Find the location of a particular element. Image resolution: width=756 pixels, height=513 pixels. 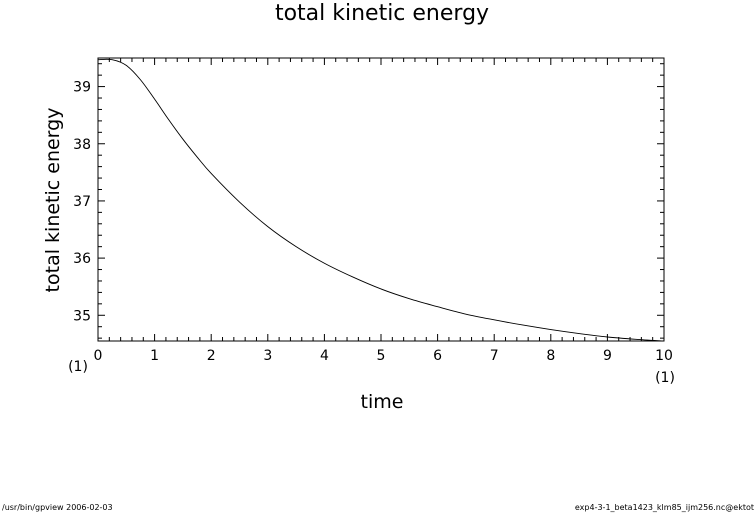

y-axis-unit-label: (1) is located at coordinates (665, 378).